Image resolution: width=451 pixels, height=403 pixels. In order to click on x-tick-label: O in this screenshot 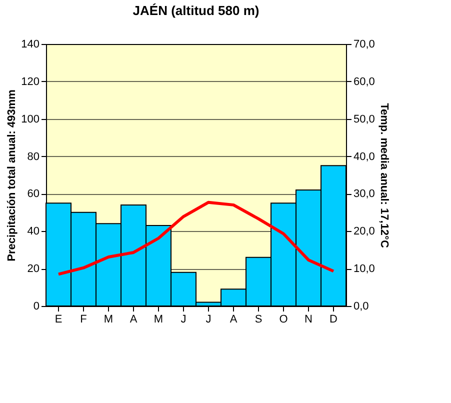, I will do `click(283, 320)`.